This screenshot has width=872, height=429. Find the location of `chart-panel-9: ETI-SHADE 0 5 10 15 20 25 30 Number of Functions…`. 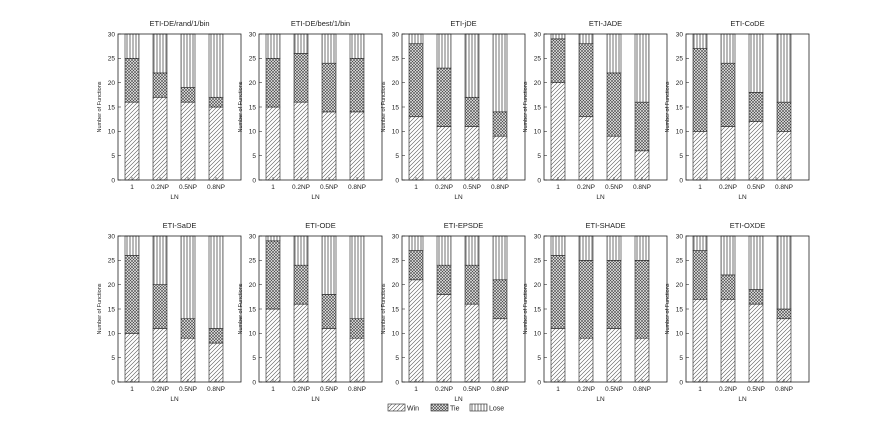

chart-panel-9: ETI-SHADE 0 5 10 15 20 25 30 Number of Functions… is located at coordinates (595, 312).